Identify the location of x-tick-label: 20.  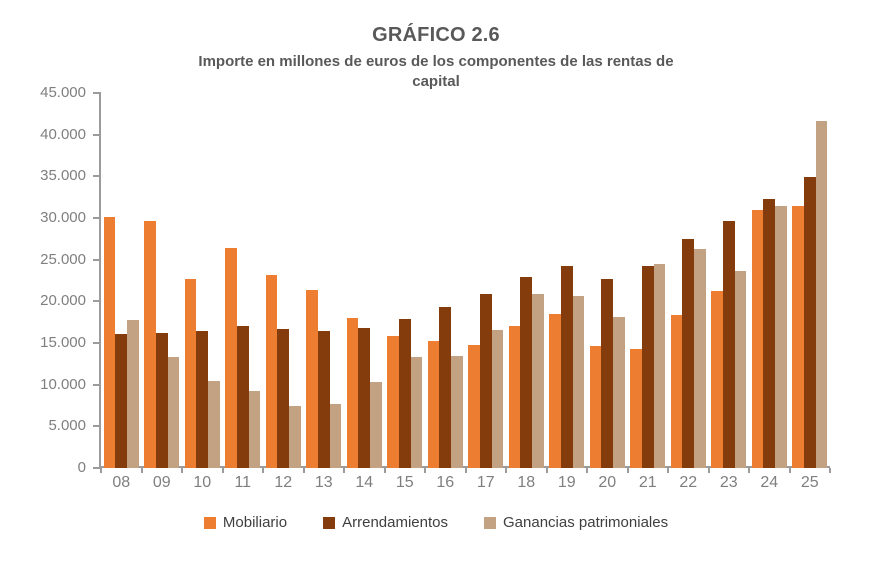
(607, 482).